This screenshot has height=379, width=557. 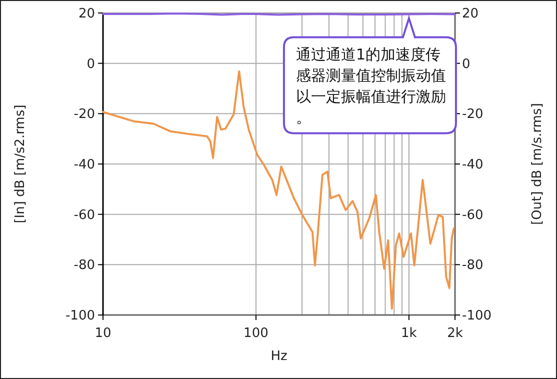 What do you see at coordinates (473, 114) in the screenshot?
I see `y2-tick-label: -20` at bounding box center [473, 114].